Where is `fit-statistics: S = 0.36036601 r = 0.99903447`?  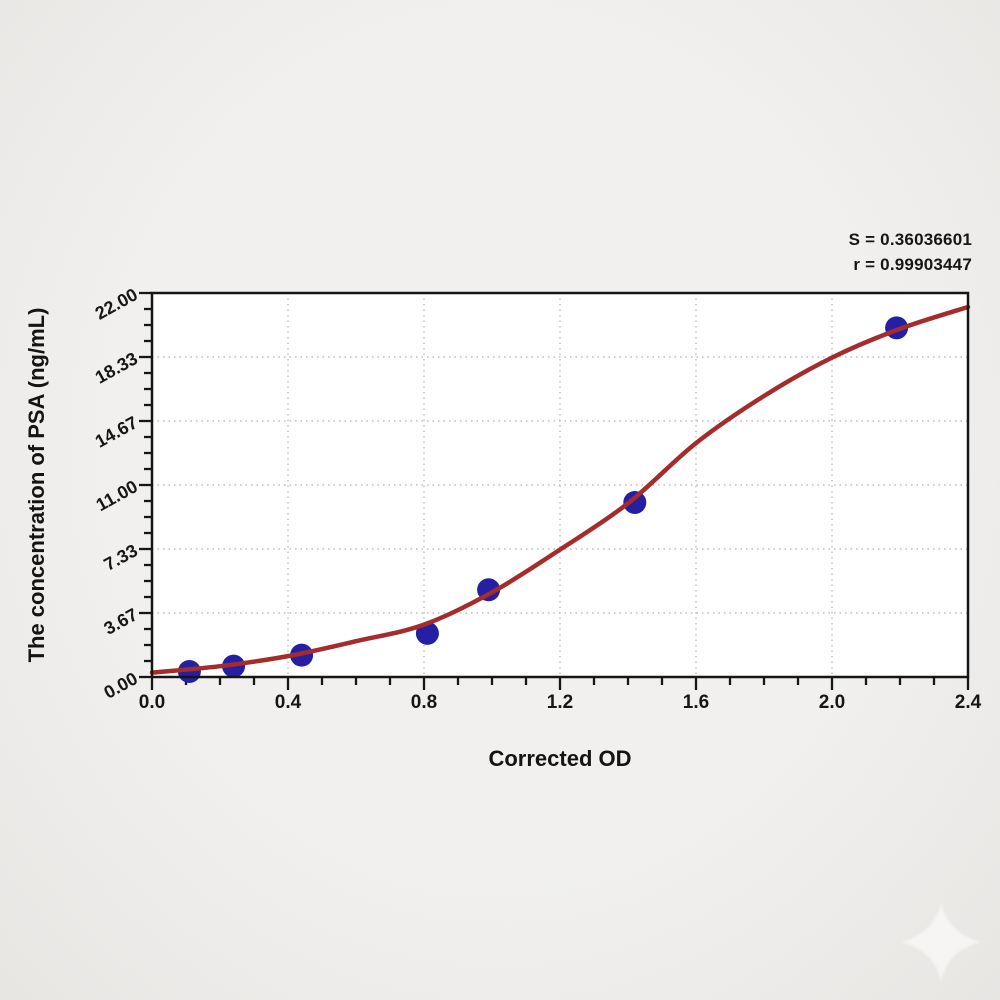
fit-statistics: S = 0.36036601 r = 0.99903447 is located at coordinates (910, 252).